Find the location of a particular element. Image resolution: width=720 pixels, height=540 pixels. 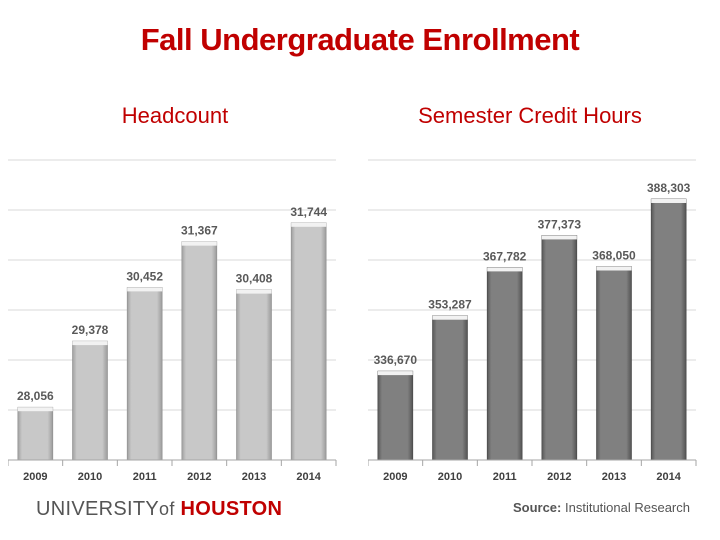

data-label-2010: 29,378 is located at coordinates (90, 330).